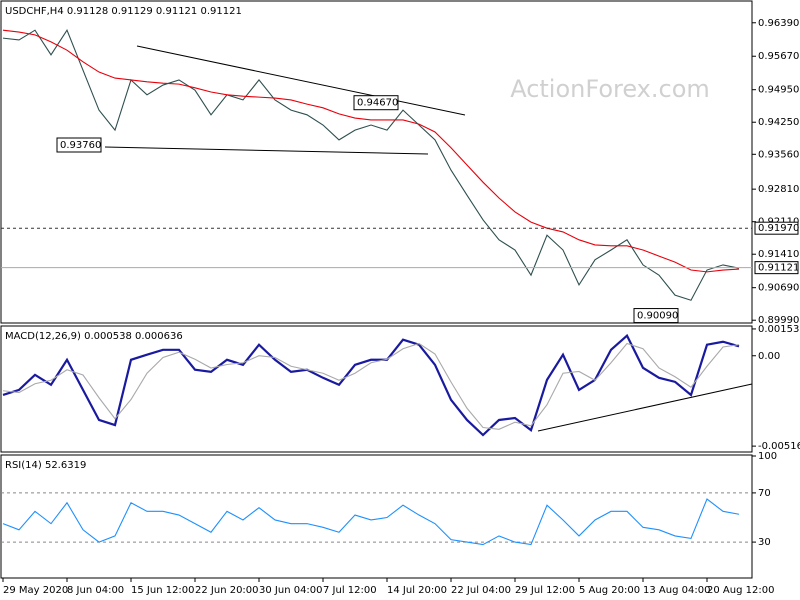  Describe the element at coordinates (94, 336) in the screenshot. I see `panel-title: MACD(12,26,9) 0.000538 0.000636` at that location.